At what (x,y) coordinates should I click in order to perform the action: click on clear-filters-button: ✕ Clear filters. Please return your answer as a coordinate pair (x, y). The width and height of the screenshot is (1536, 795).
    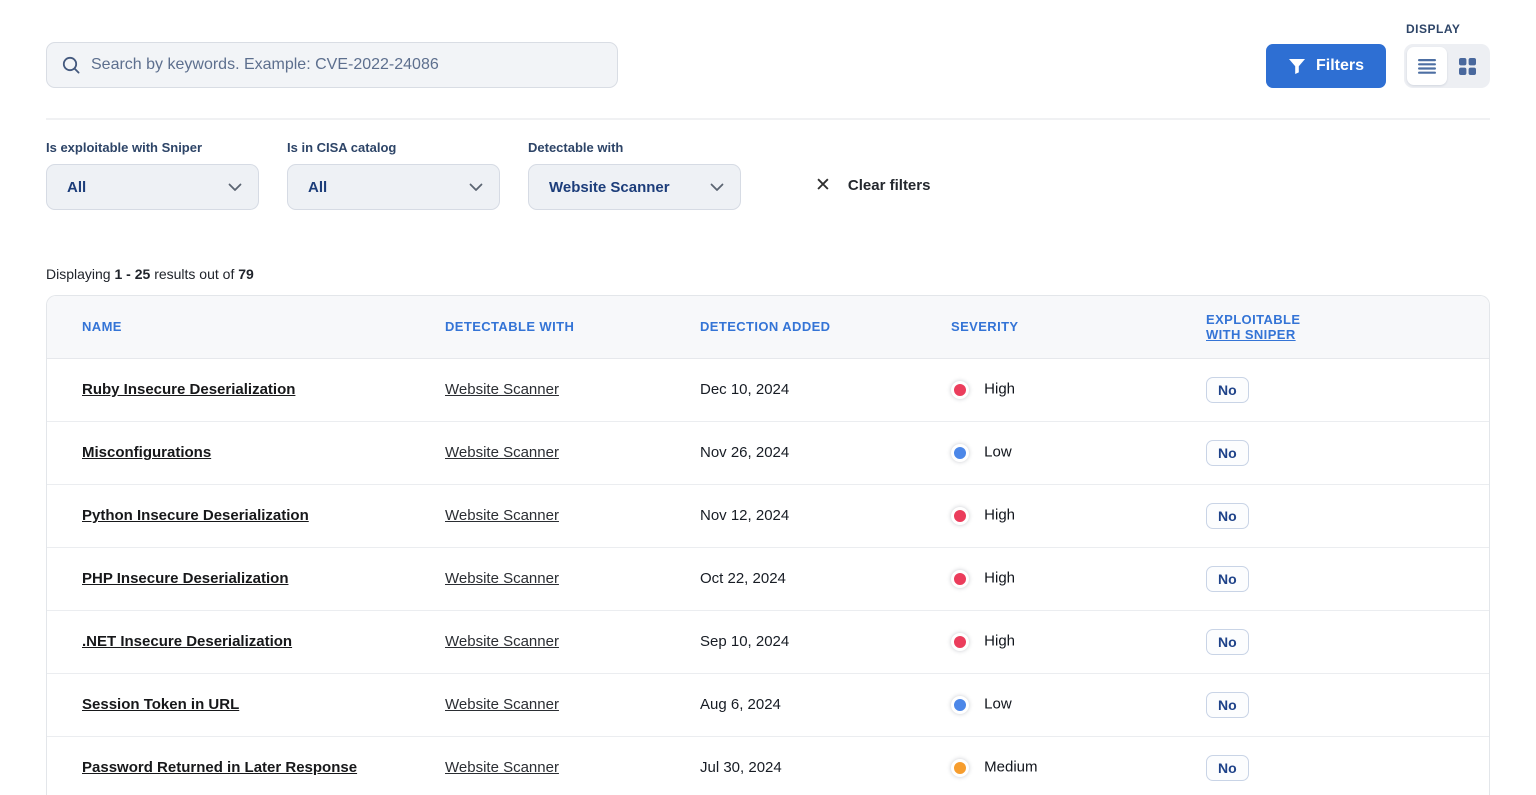
    Looking at the image, I should click on (872, 185).